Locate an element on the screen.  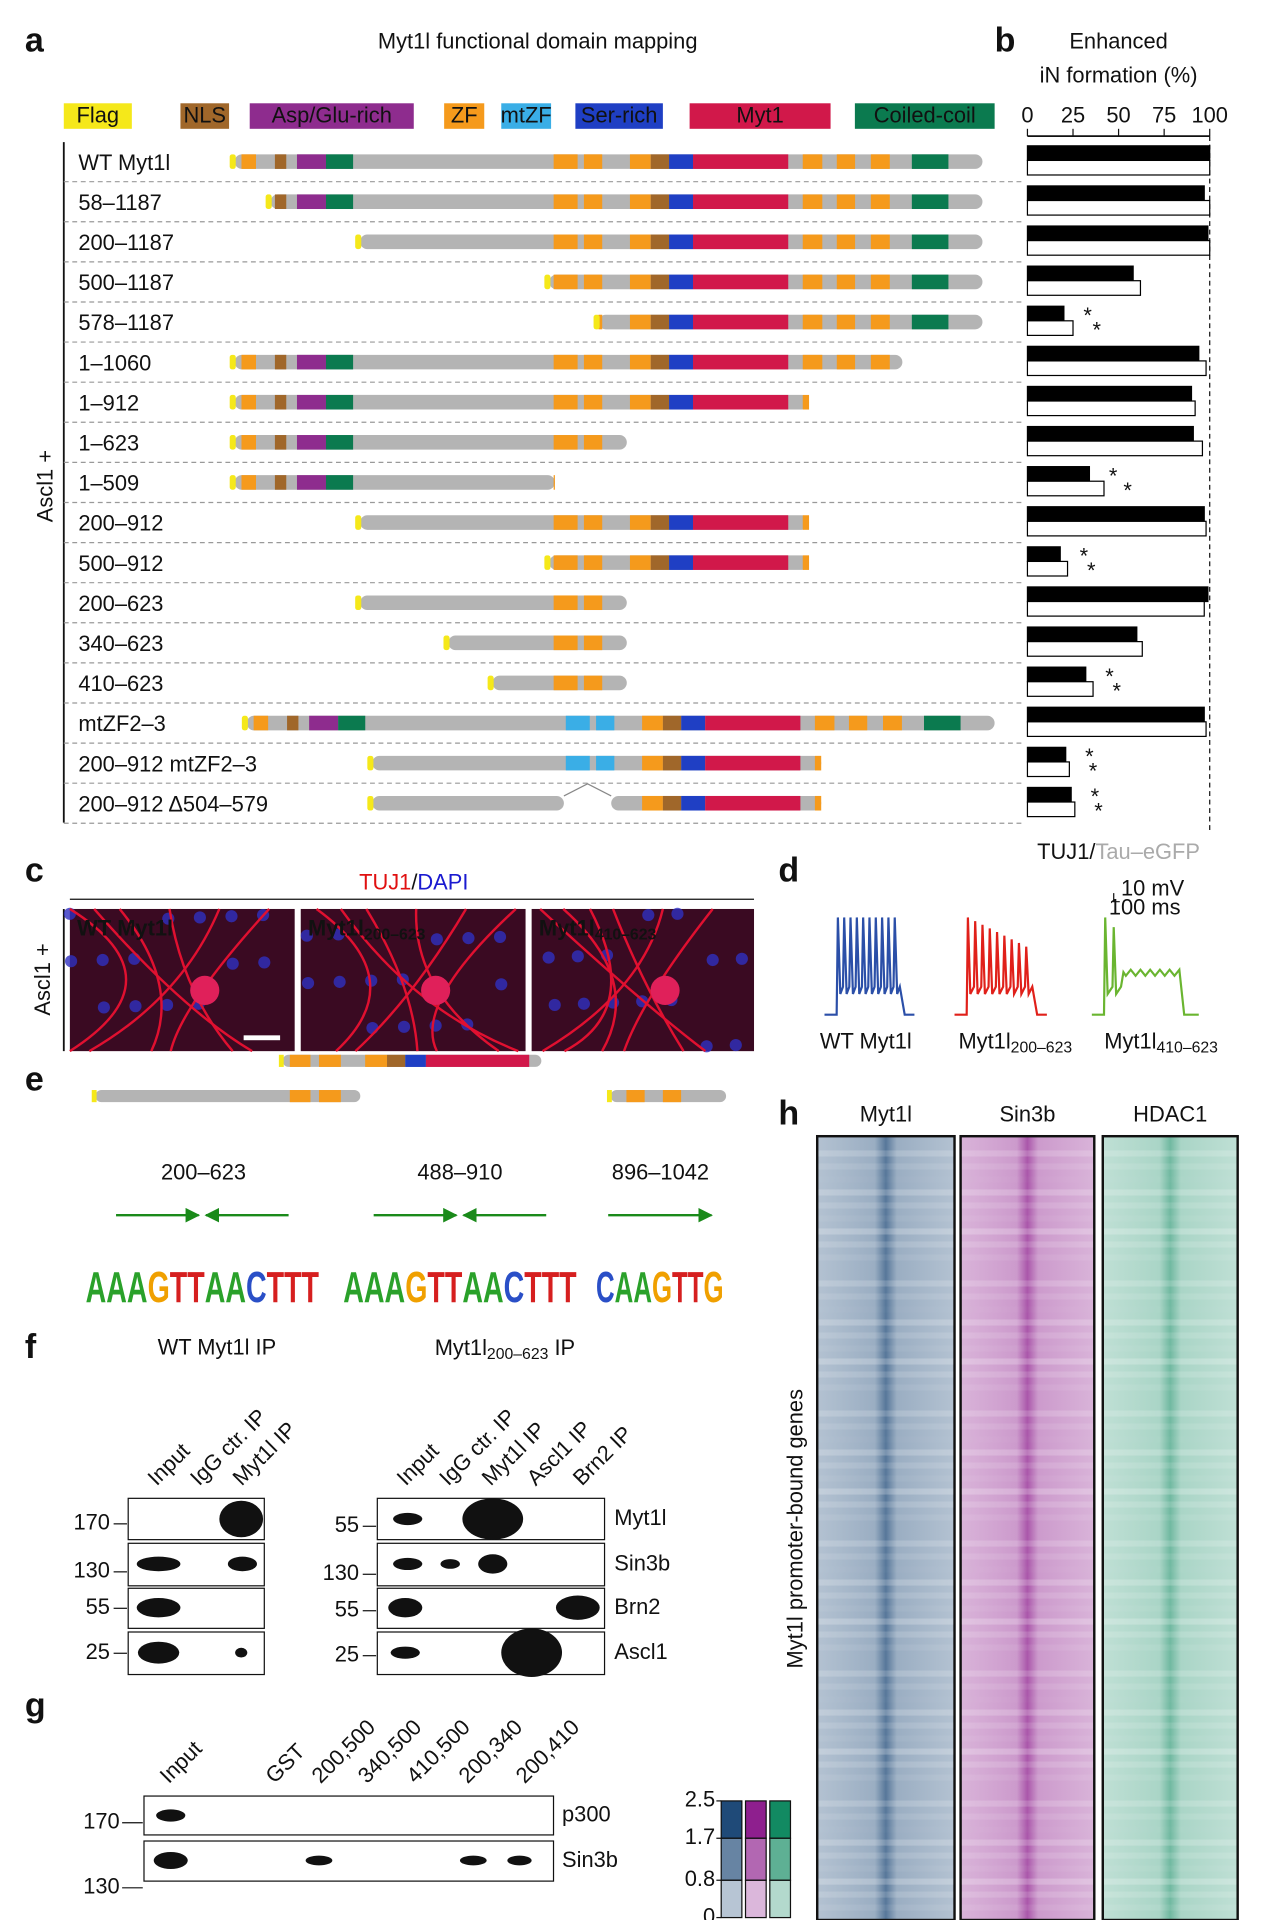
blot-box is located at coordinates (349, 1861).